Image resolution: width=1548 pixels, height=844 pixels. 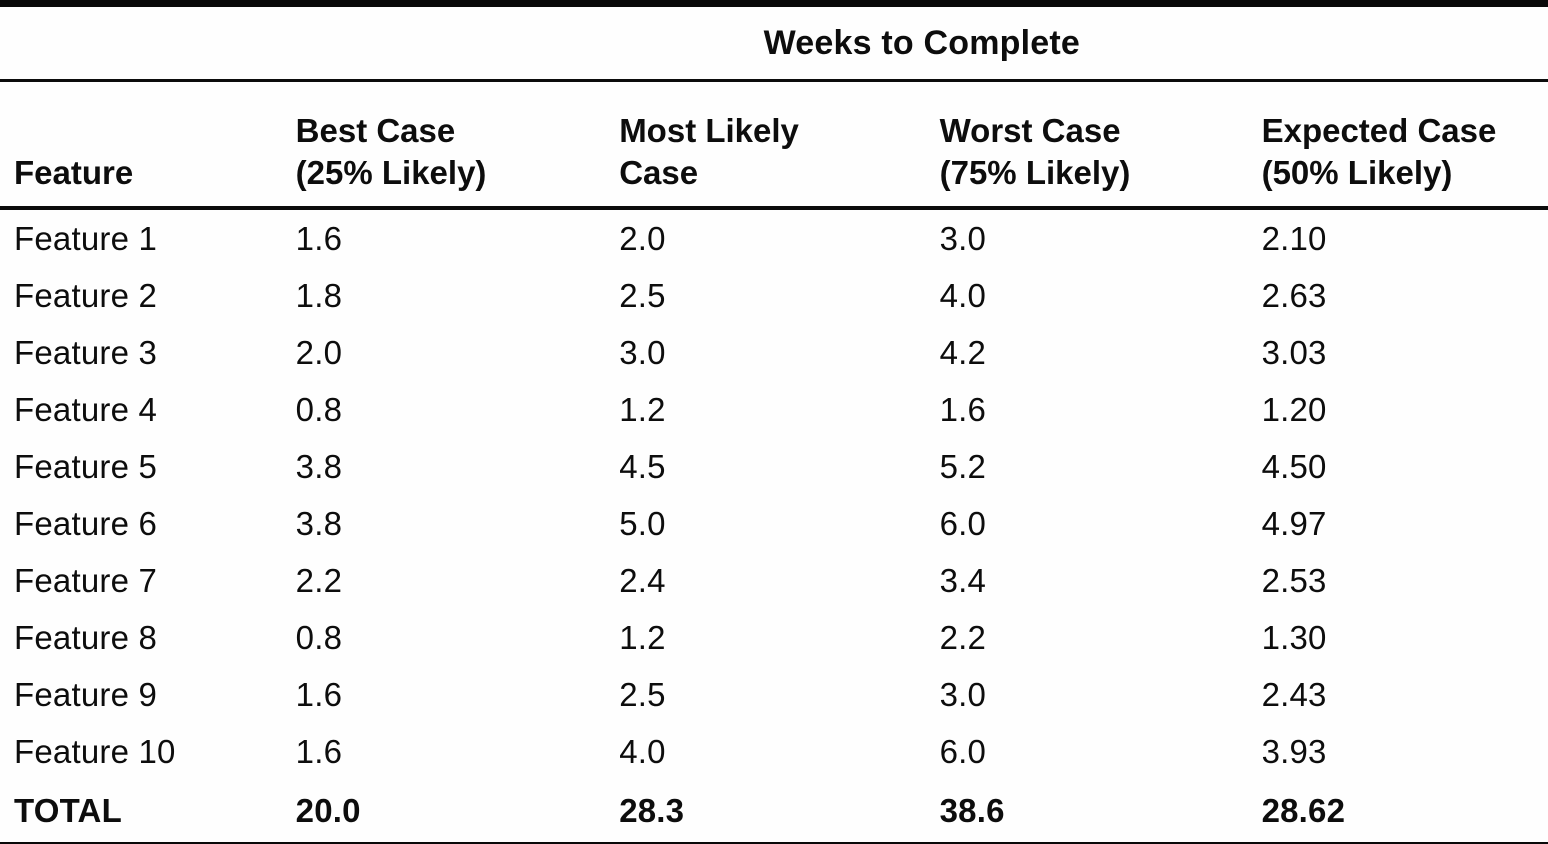 I want to click on total-best-case-cell: 20.0, so click(x=457, y=812).